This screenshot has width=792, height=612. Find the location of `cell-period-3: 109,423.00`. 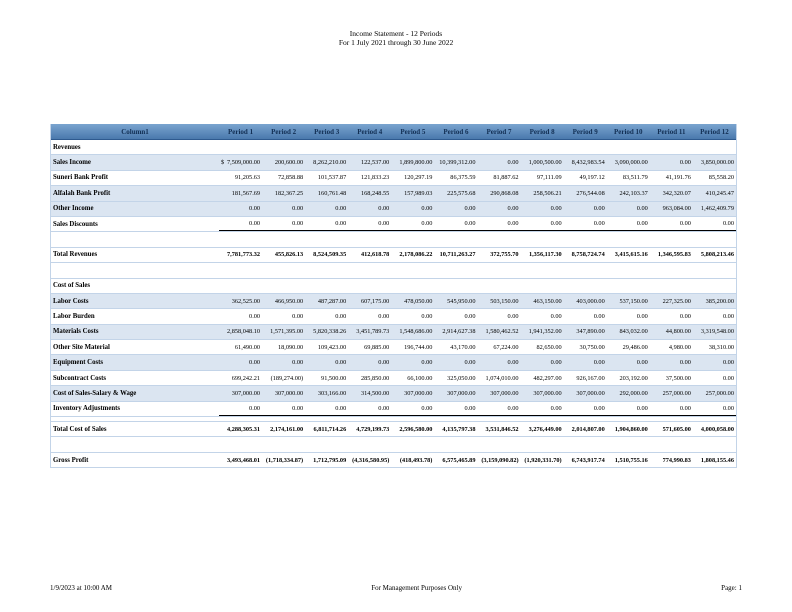

cell-period-3: 109,423.00 is located at coordinates (326, 347).